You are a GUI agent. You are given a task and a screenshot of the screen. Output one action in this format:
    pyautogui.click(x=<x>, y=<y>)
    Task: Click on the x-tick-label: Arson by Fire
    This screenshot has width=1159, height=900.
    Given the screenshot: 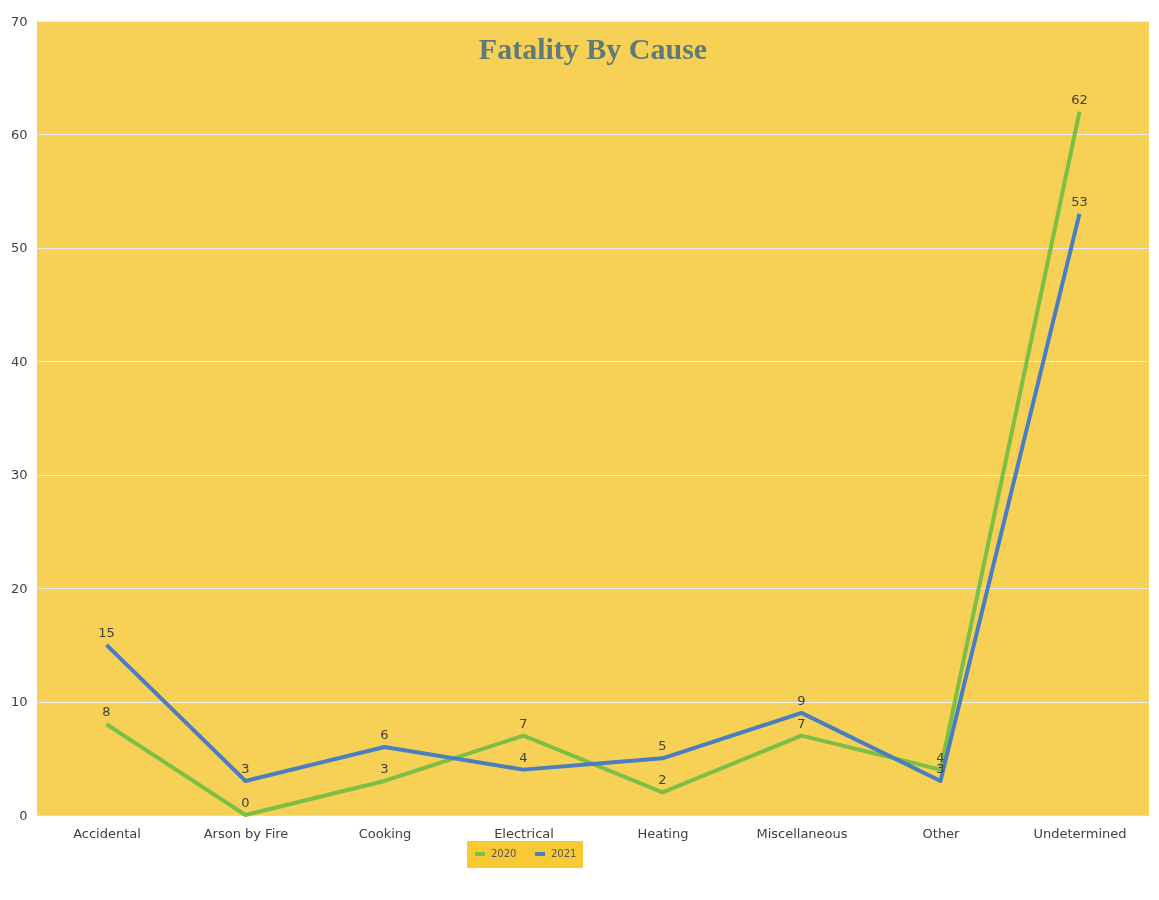 What is the action you would take?
    pyautogui.click(x=246, y=833)
    